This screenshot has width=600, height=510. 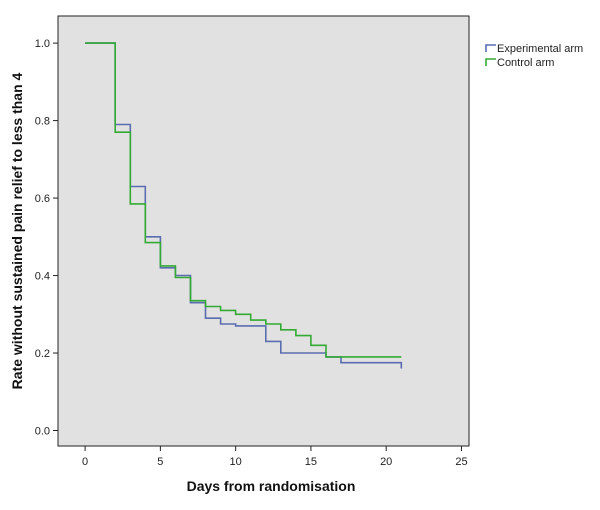 I want to click on x-tick-label: 20, so click(x=386, y=462).